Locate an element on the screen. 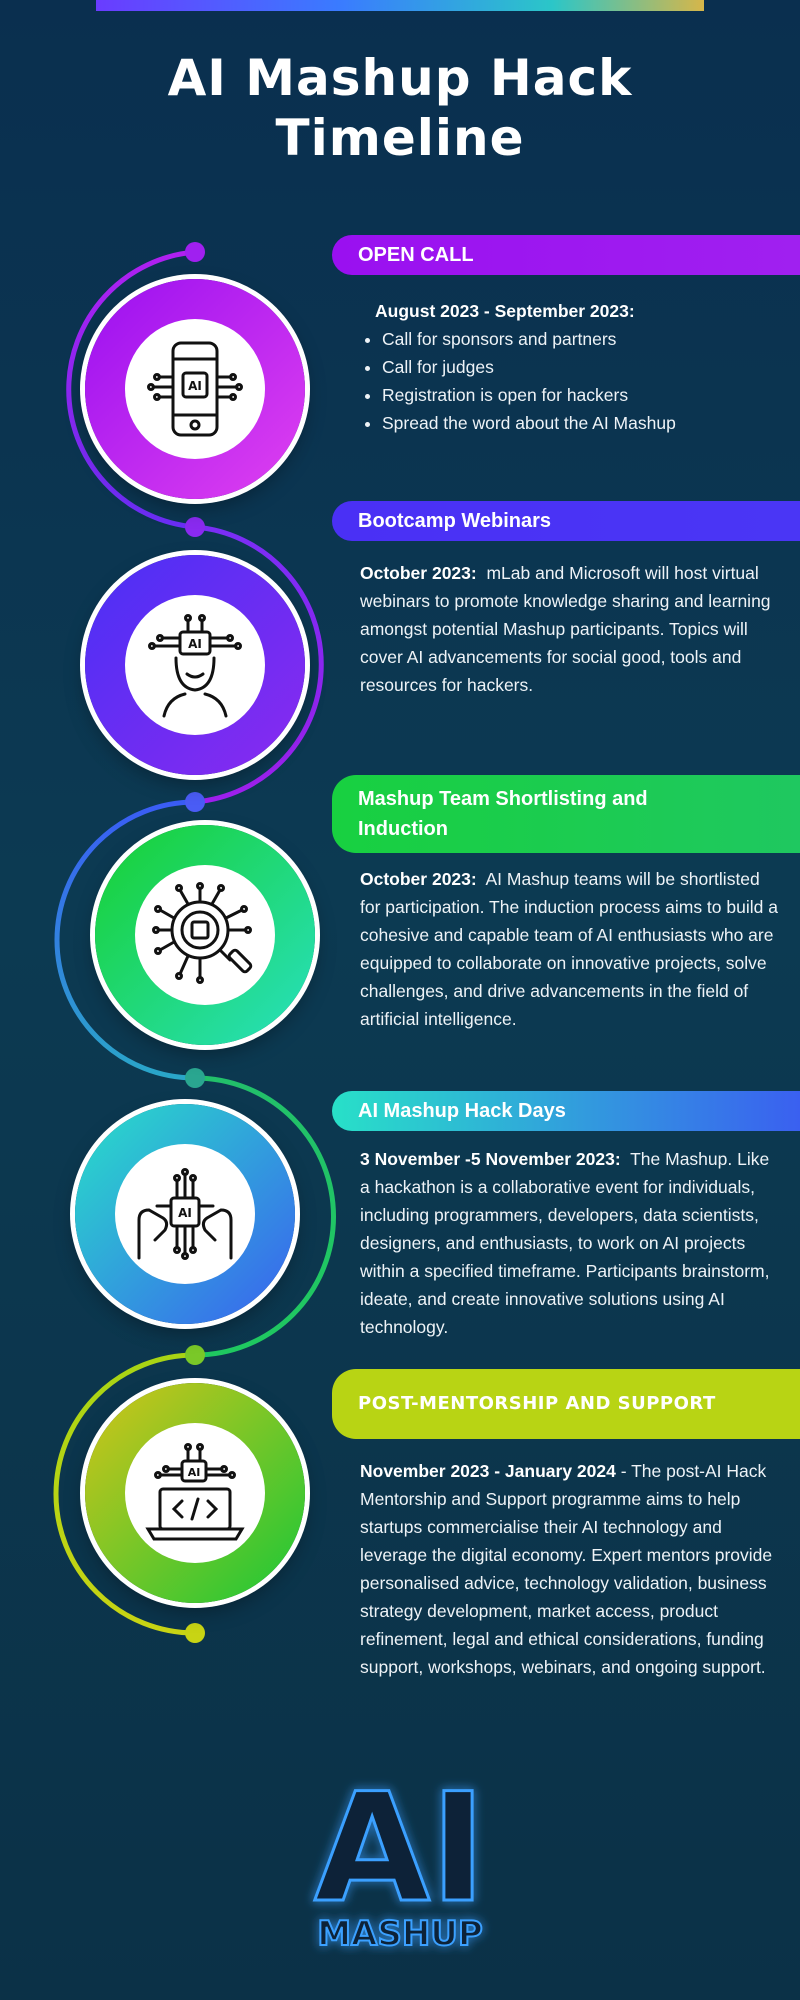 The image size is (800, 2000). ai-phone-circuit-icon: AI is located at coordinates (195, 389).